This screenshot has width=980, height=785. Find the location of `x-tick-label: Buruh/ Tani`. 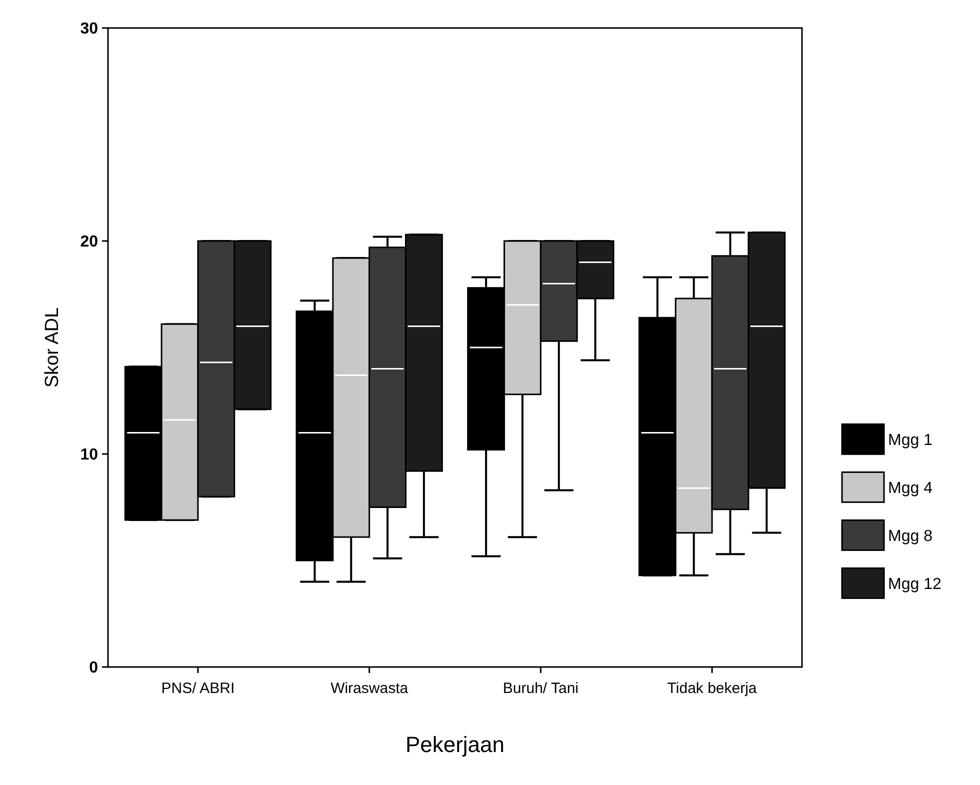

x-tick-label: Buruh/ Tani is located at coordinates (540, 688).